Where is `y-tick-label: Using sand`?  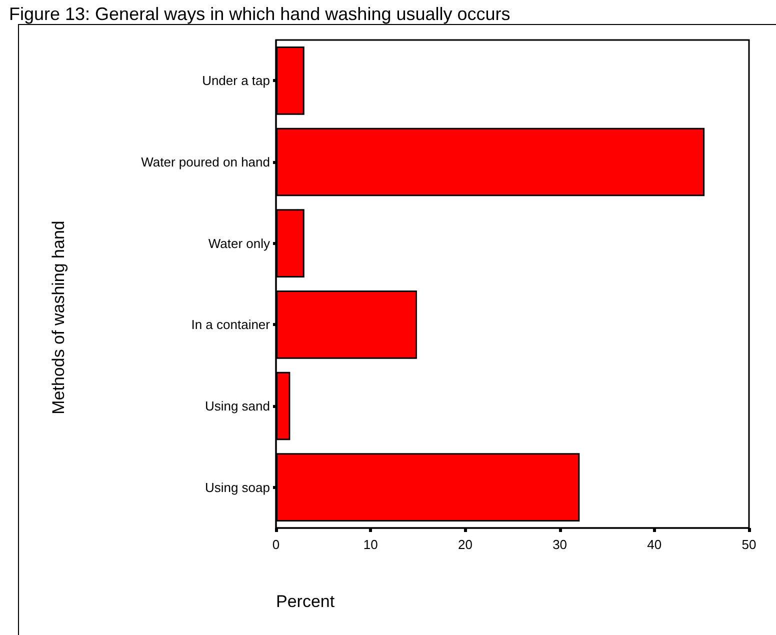
y-tick-label: Using sand is located at coordinates (237, 406).